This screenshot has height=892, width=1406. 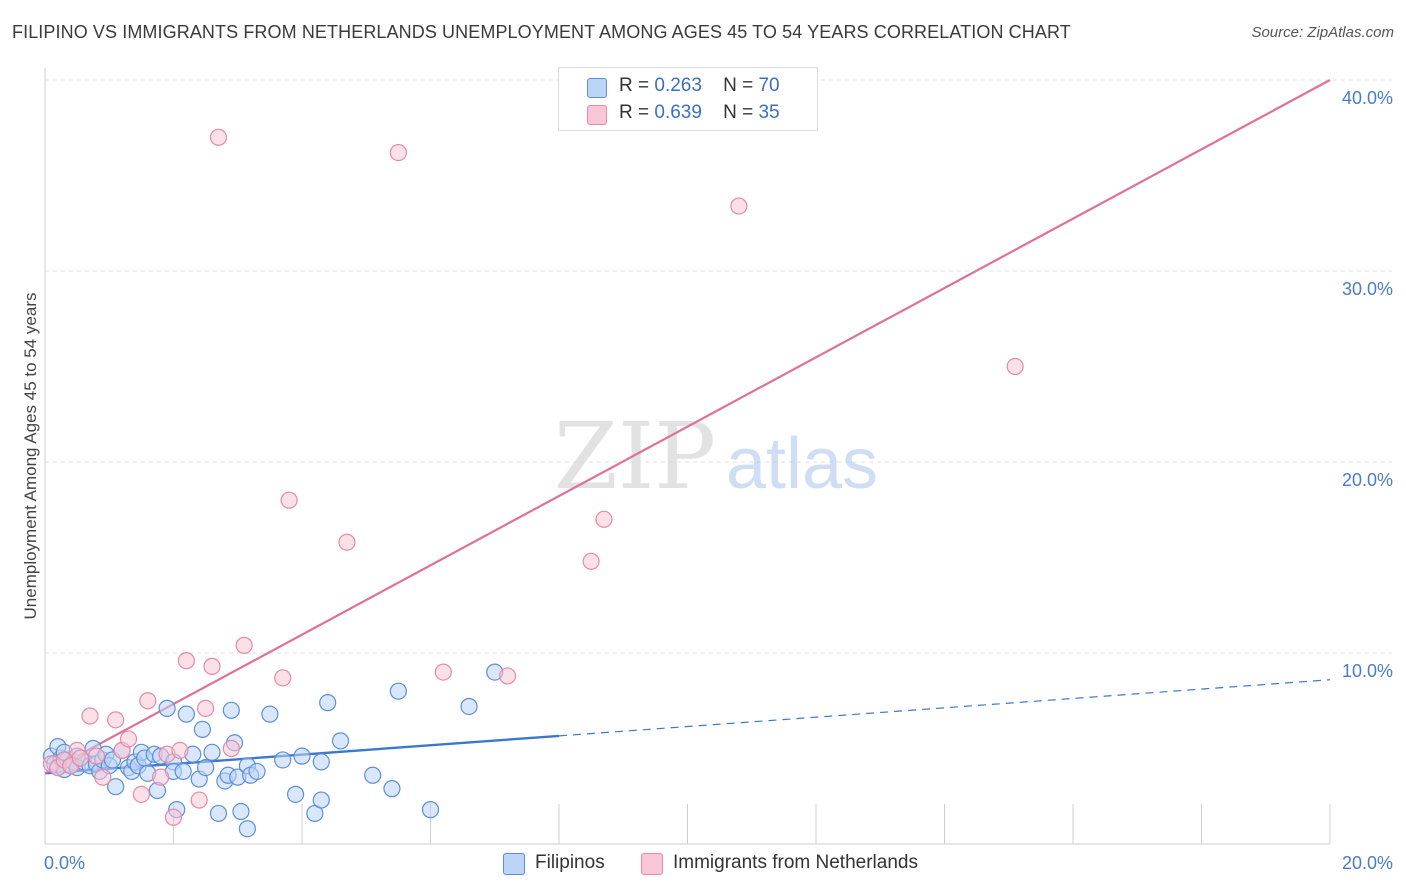 I want to click on legend-r-value: 0.639, so click(x=678, y=112).